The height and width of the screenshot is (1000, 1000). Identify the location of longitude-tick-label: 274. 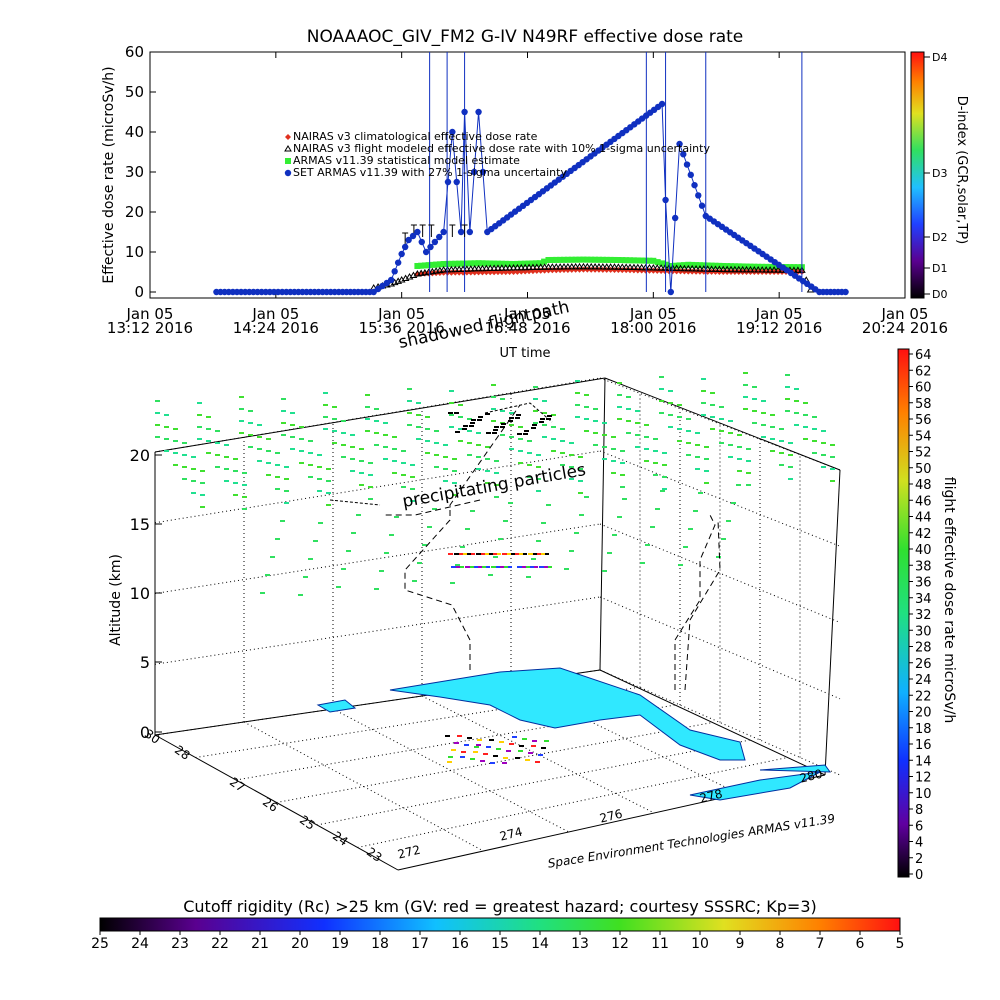
(511, 834).